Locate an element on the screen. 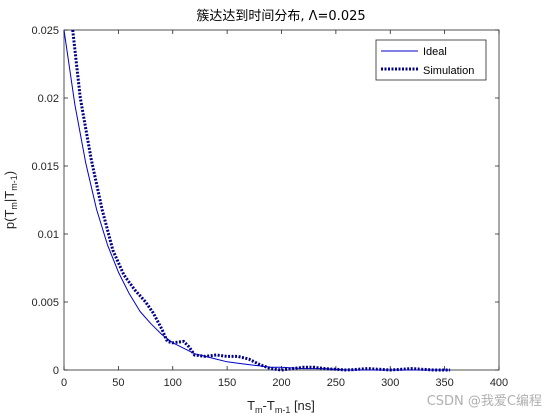  x-tick-label: 0 is located at coordinates (64, 383).